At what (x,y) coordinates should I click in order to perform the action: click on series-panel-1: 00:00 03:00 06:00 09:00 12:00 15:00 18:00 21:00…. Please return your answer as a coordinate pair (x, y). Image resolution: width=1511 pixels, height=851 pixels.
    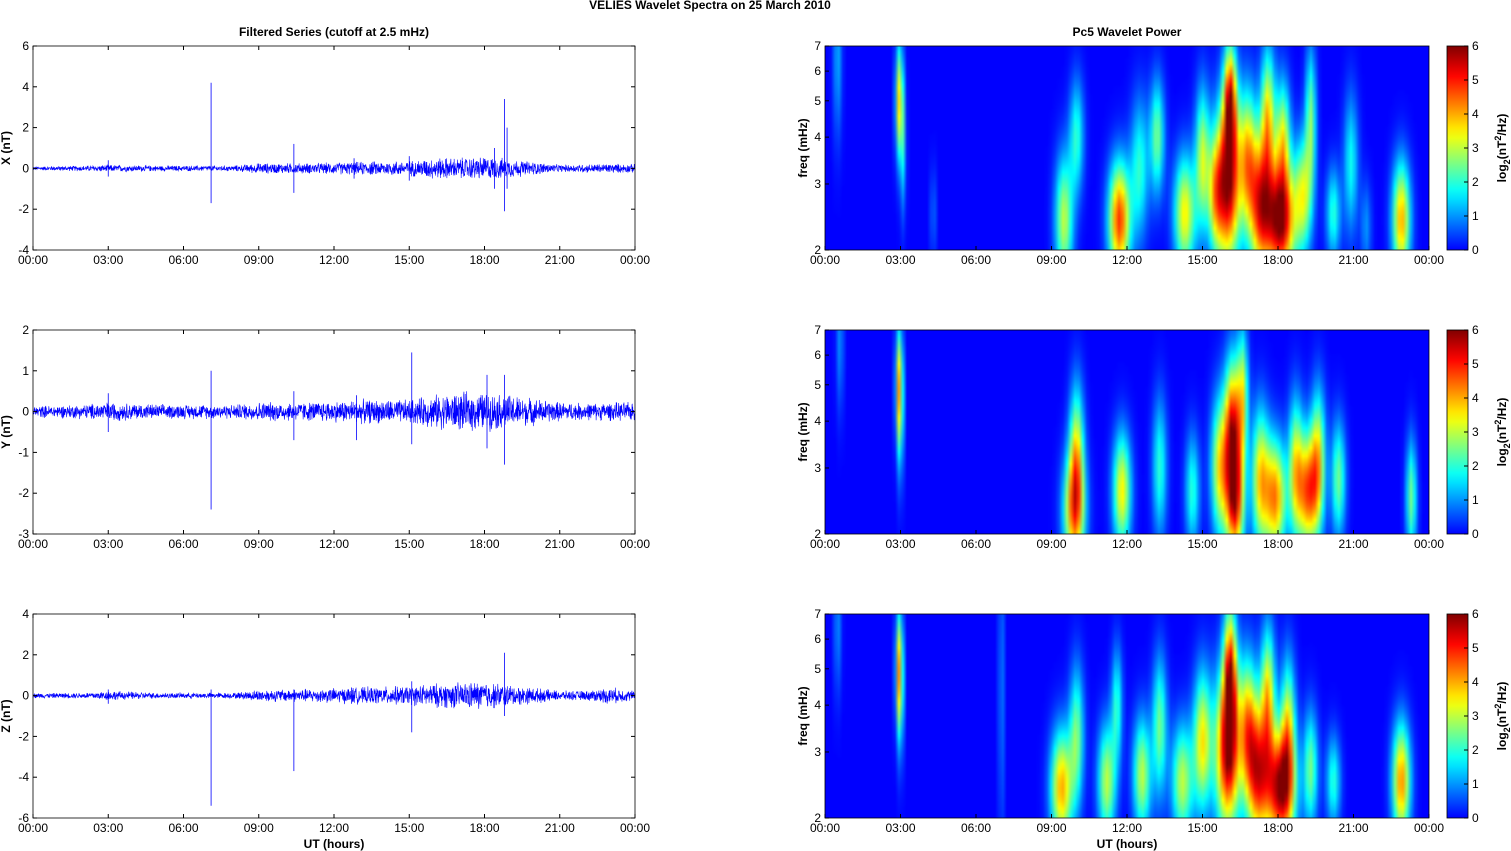
    Looking at the image, I should click on (325, 153).